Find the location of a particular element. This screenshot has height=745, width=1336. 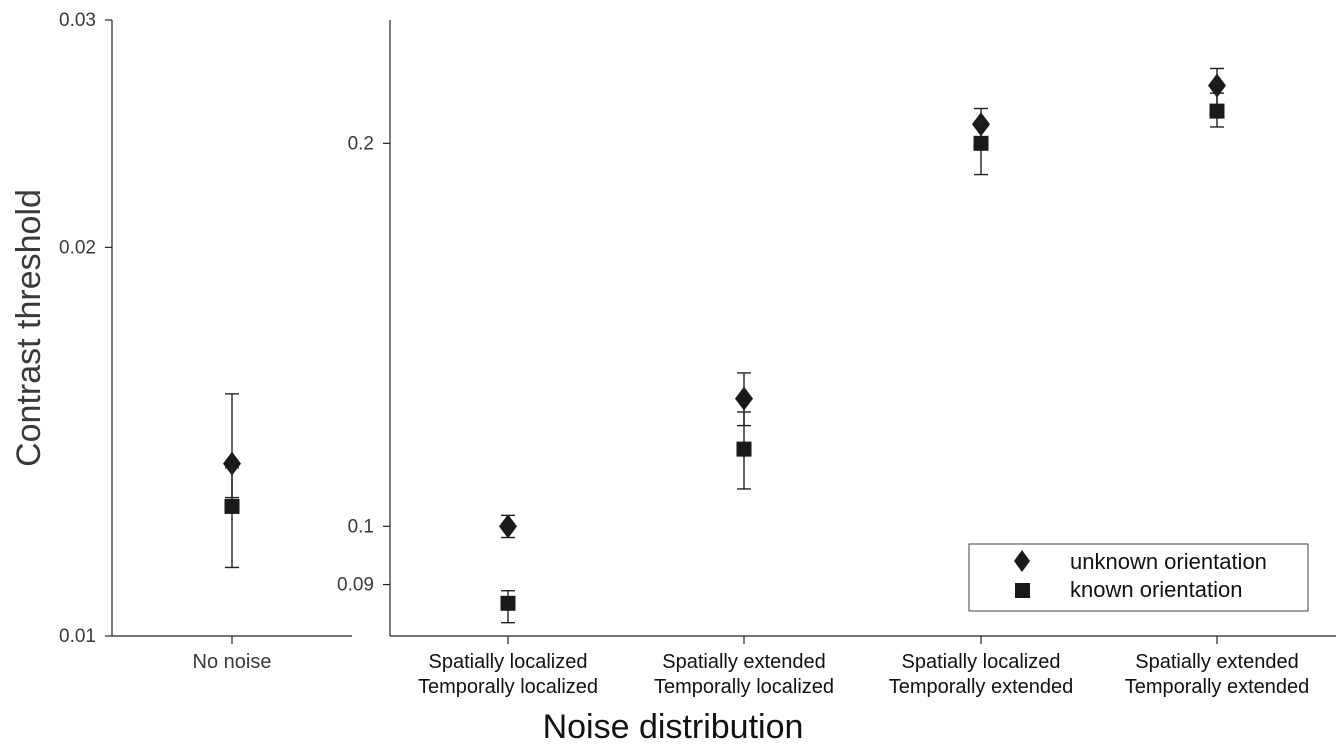

left-category-labels: No noise is located at coordinates (232, 654).